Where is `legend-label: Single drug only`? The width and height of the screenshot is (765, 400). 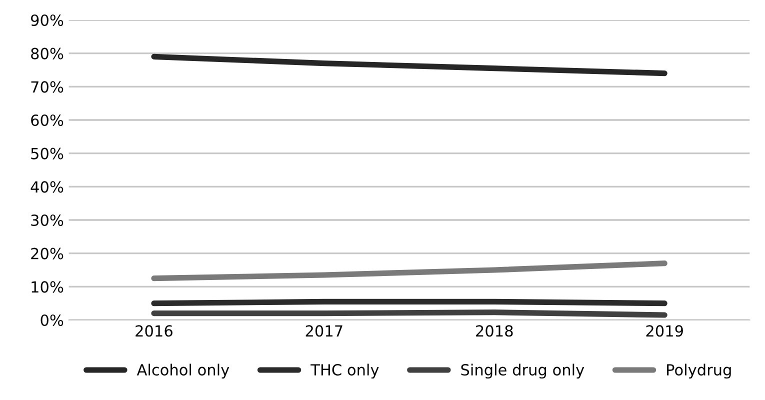 legend-label: Single drug only is located at coordinates (522, 371).